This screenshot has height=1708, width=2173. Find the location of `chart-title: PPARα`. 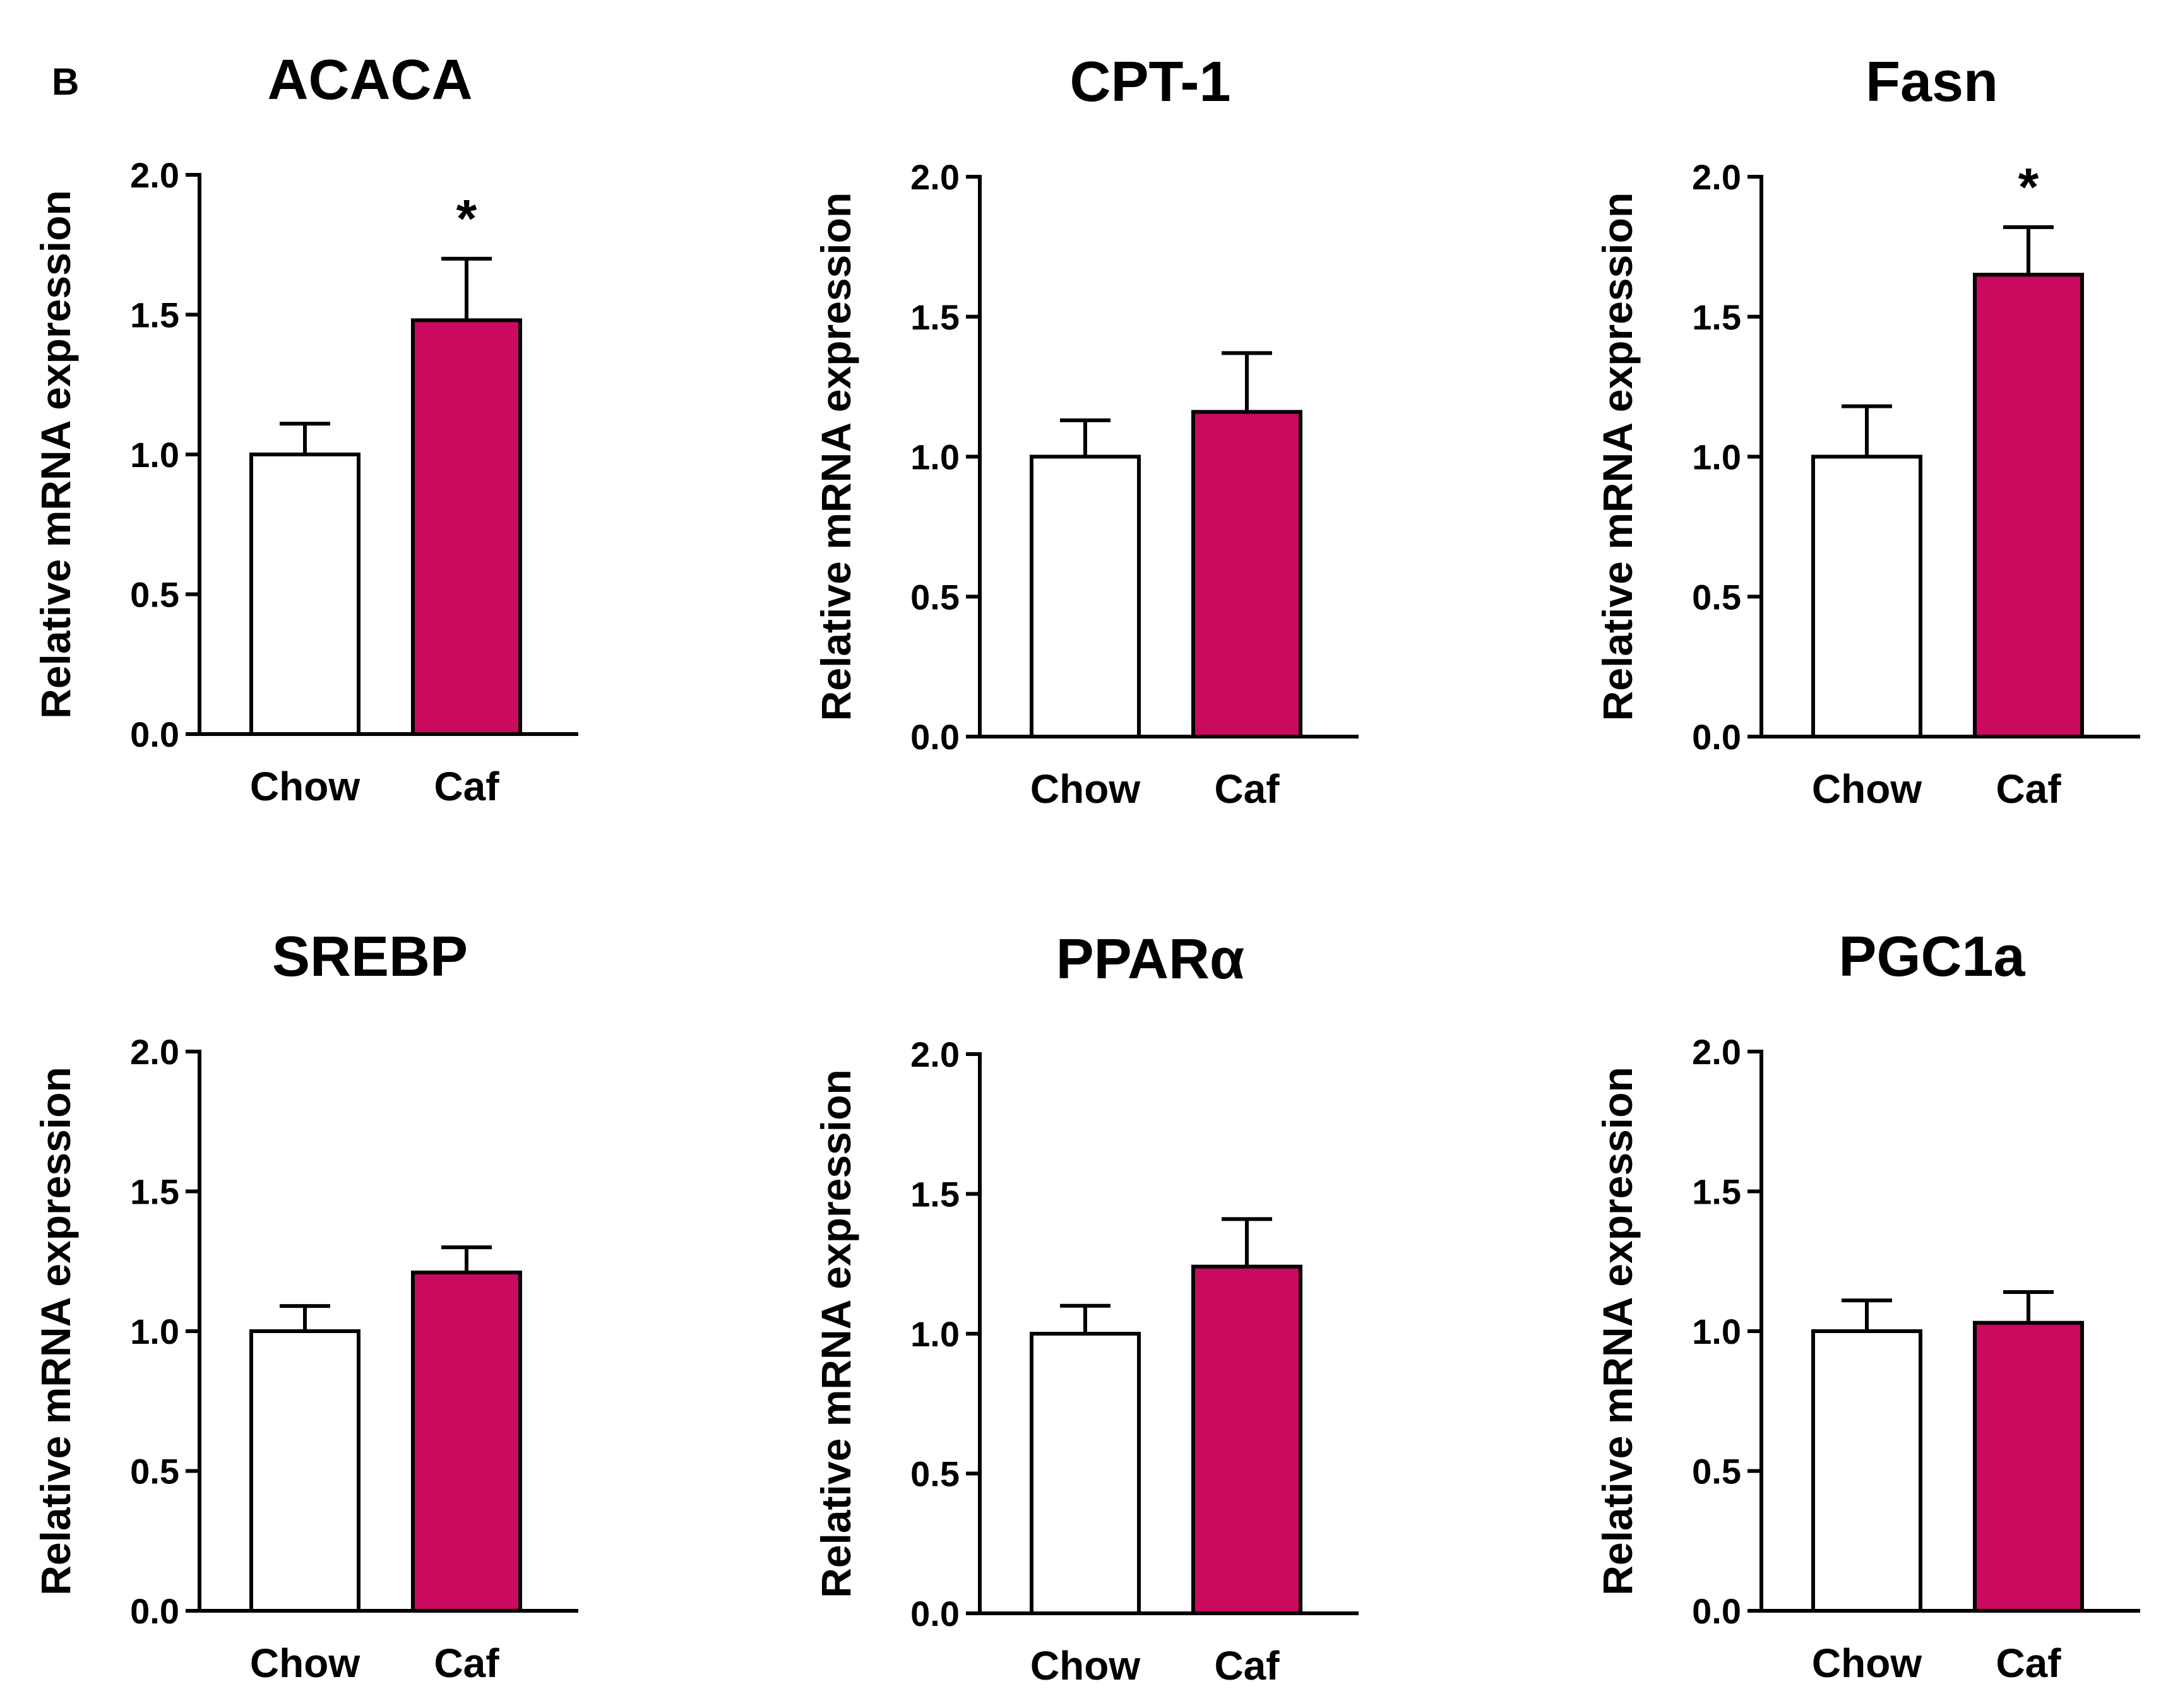

chart-title: PPARα is located at coordinates (1150, 959).